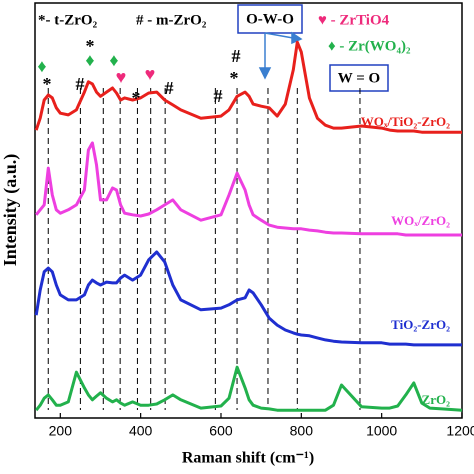  I want to click on annotation: ♦ - Zr(WO₄)₂, so click(369, 46).